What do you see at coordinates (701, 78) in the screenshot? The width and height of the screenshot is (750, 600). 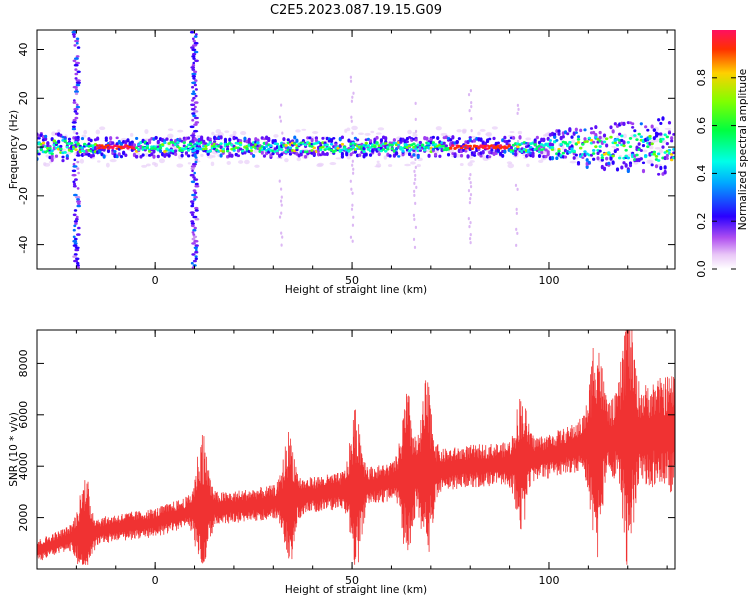 I see `colorbar-tick-label: 0.8` at bounding box center [701, 78].